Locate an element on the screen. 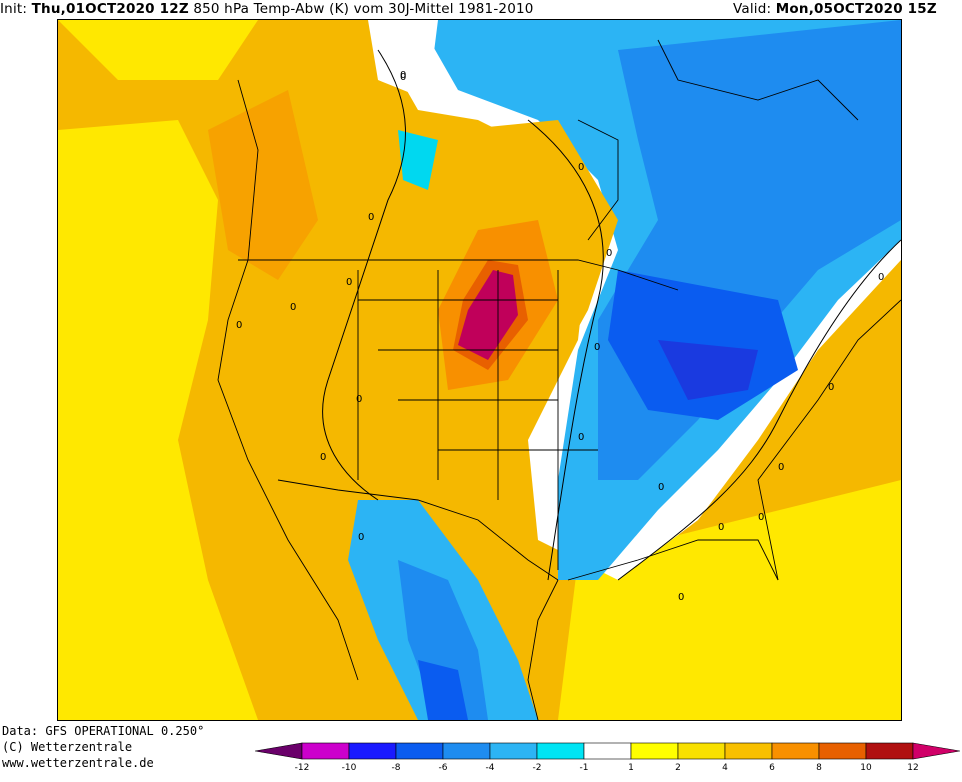 This screenshot has width=962, height=782. valid-label: Valid: is located at coordinates (752, 9).